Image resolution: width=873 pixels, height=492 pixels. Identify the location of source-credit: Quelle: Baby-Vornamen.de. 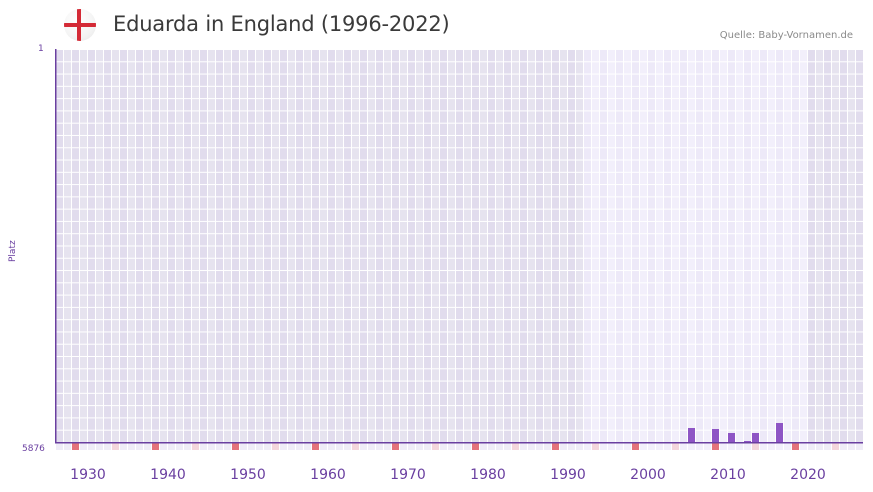
(786, 35).